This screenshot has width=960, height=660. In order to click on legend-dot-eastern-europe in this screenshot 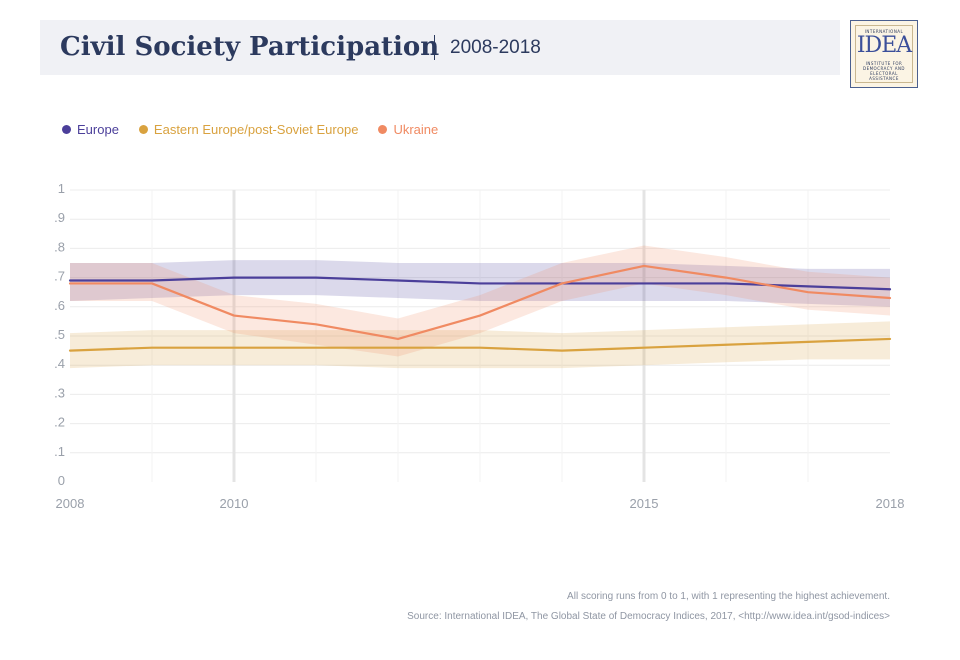, I will do `click(143, 129)`.